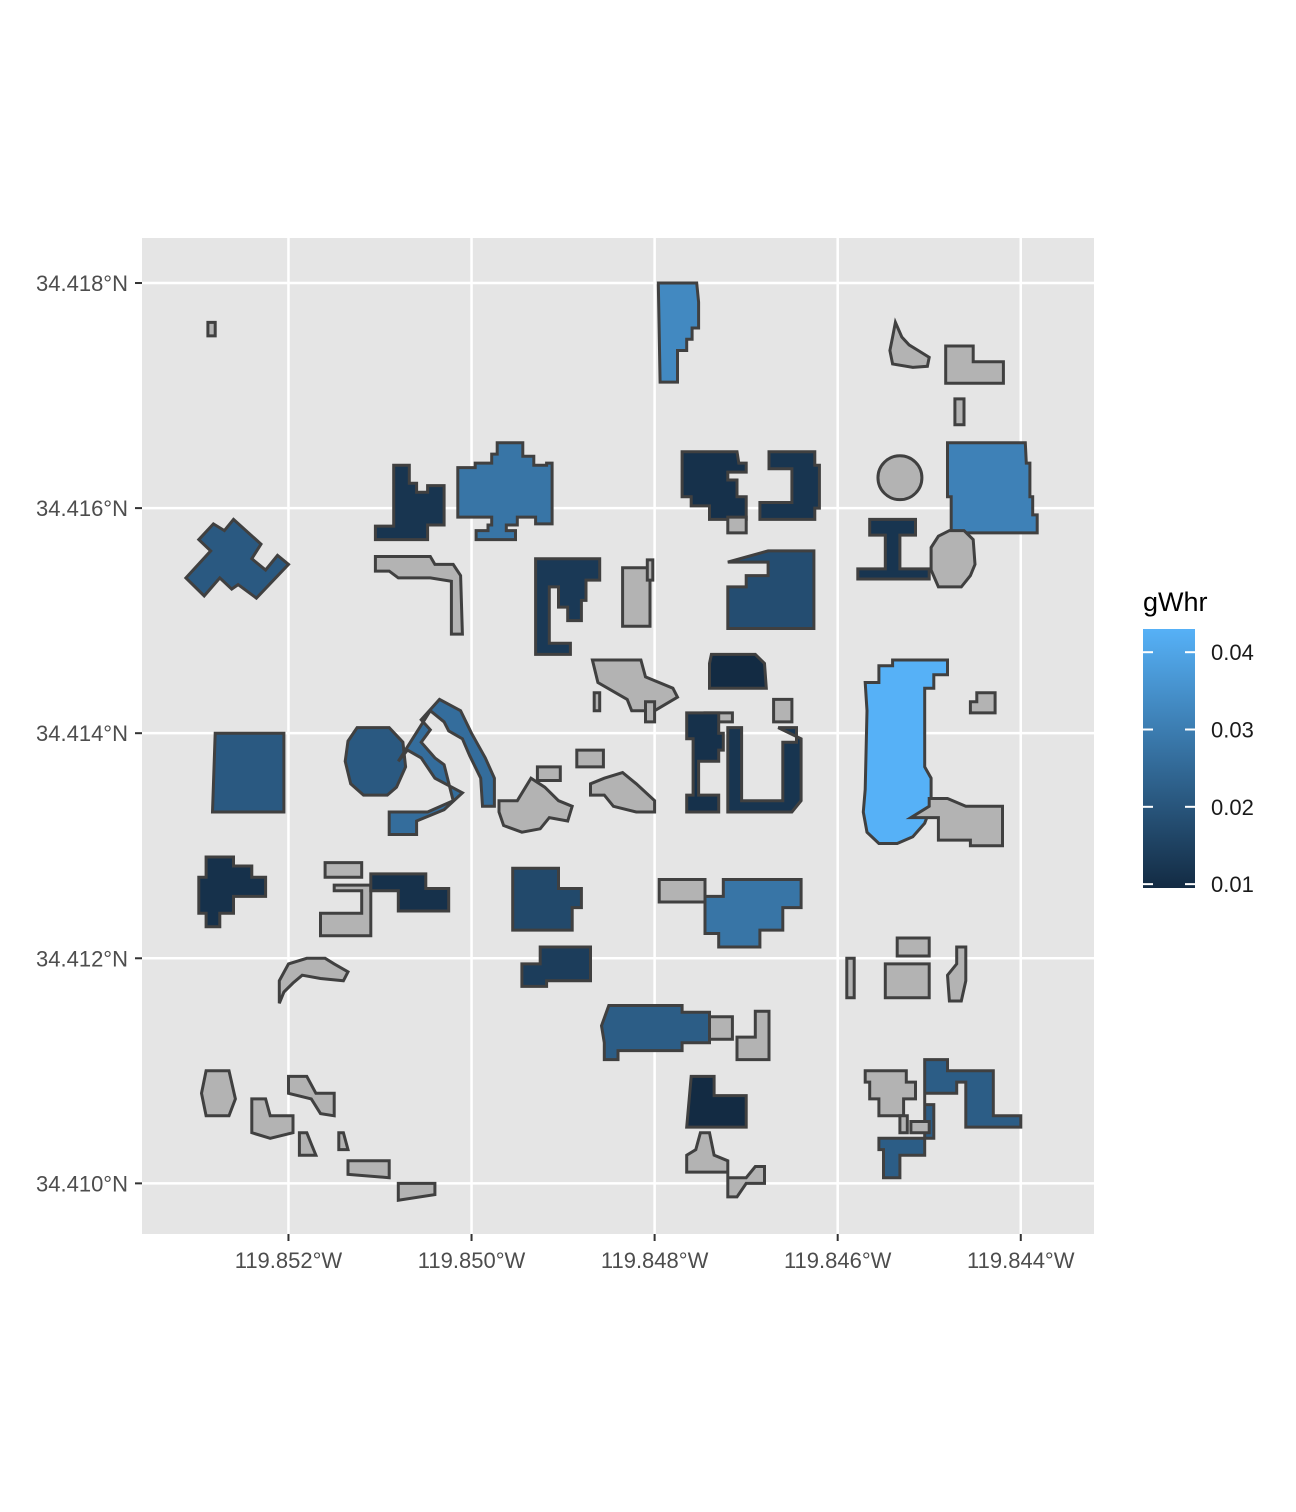 The width and height of the screenshot is (1296, 1512). What do you see at coordinates (82, 283) in the screenshot?
I see `y-tick-label: 34.418°N` at bounding box center [82, 283].